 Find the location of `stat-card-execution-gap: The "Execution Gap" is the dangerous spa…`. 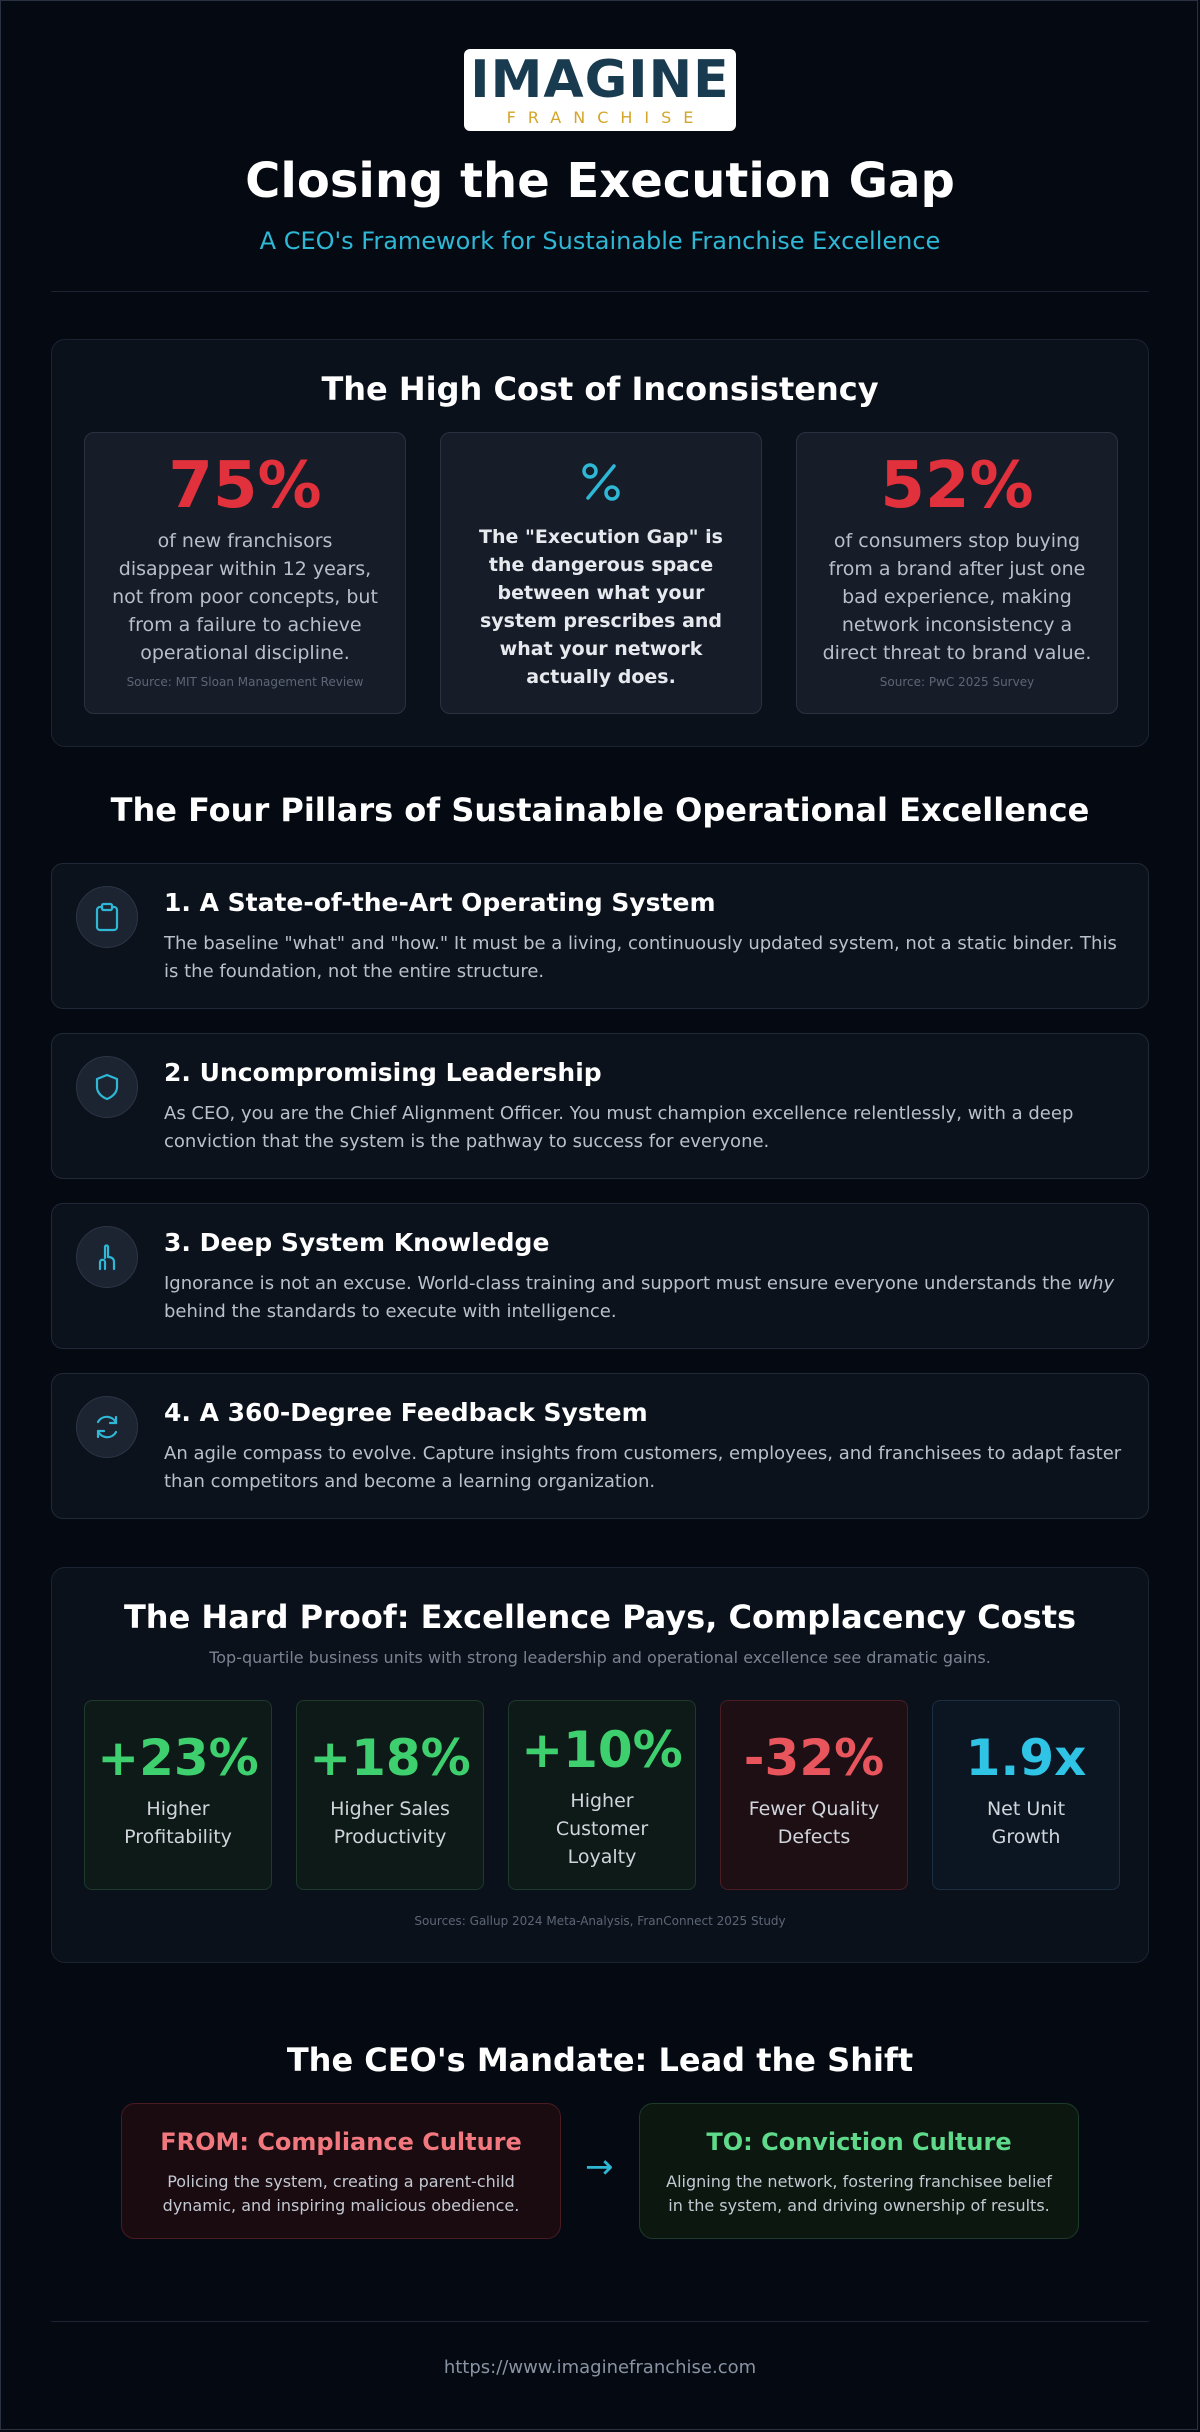

stat-card-execution-gap: The "Execution Gap" is the dangerous spa… is located at coordinates (601, 573).